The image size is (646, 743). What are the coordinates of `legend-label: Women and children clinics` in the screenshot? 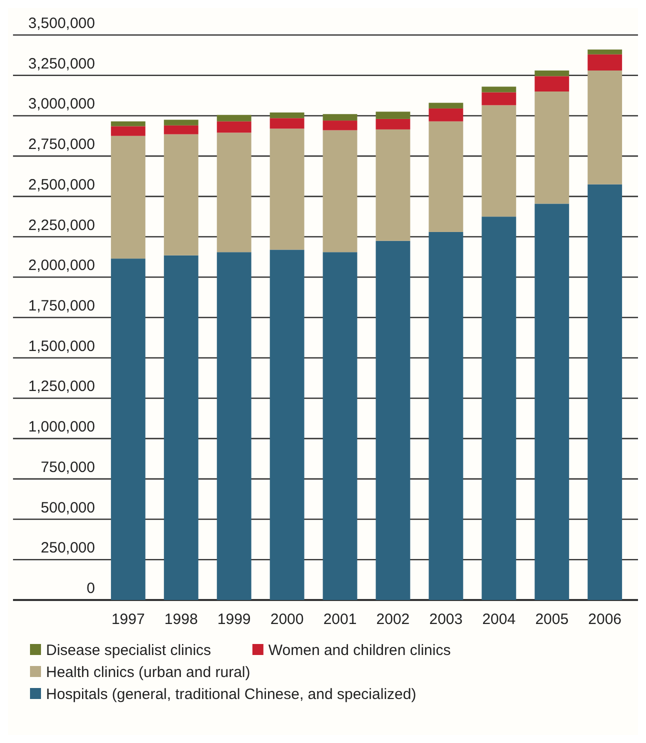 It's located at (359, 650).